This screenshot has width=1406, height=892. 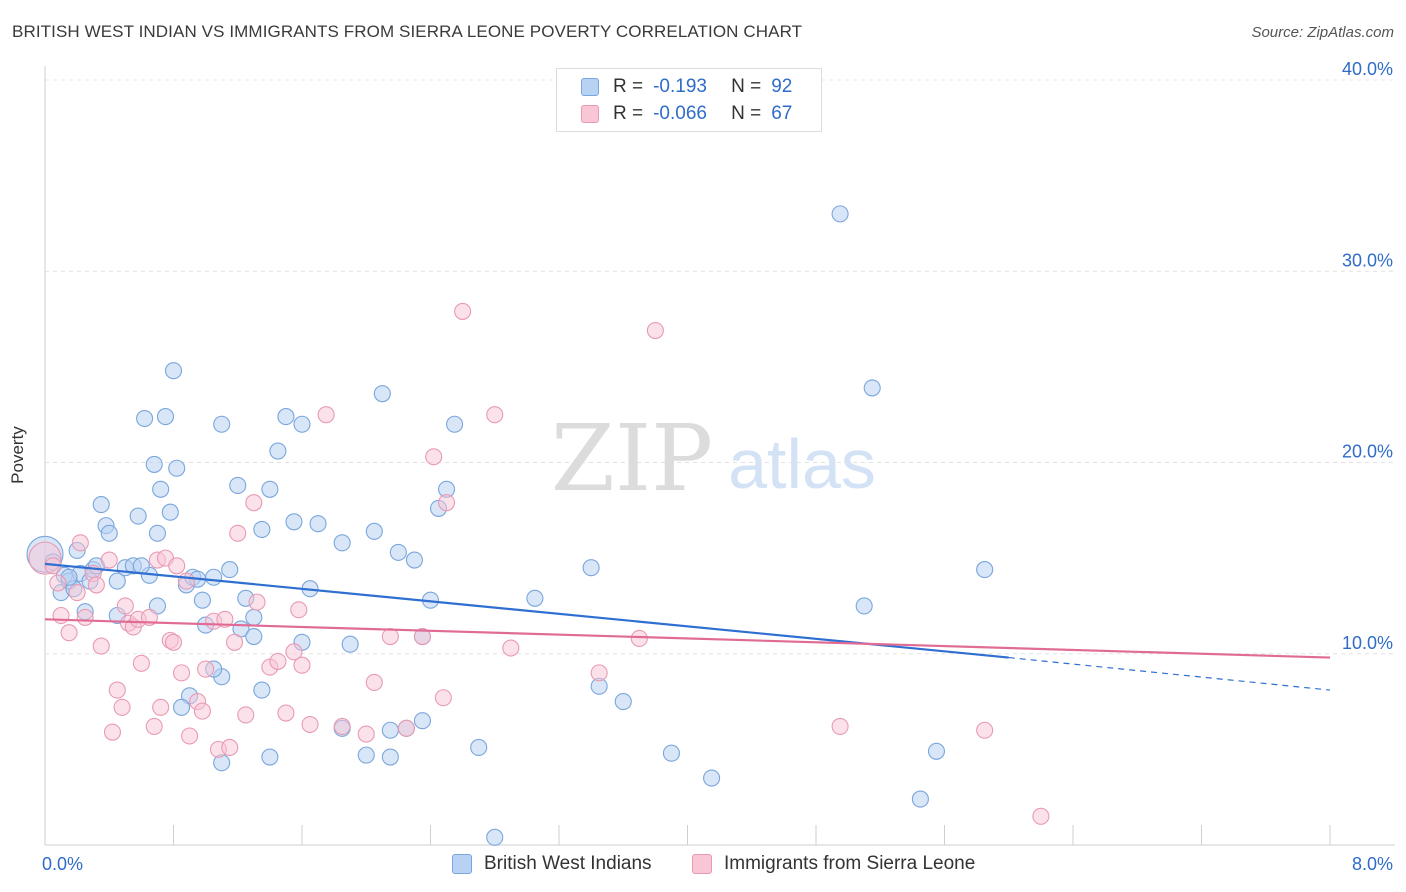 What do you see at coordinates (802, 464) in the screenshot?
I see `watermark-atlas: atlas` at bounding box center [802, 464].